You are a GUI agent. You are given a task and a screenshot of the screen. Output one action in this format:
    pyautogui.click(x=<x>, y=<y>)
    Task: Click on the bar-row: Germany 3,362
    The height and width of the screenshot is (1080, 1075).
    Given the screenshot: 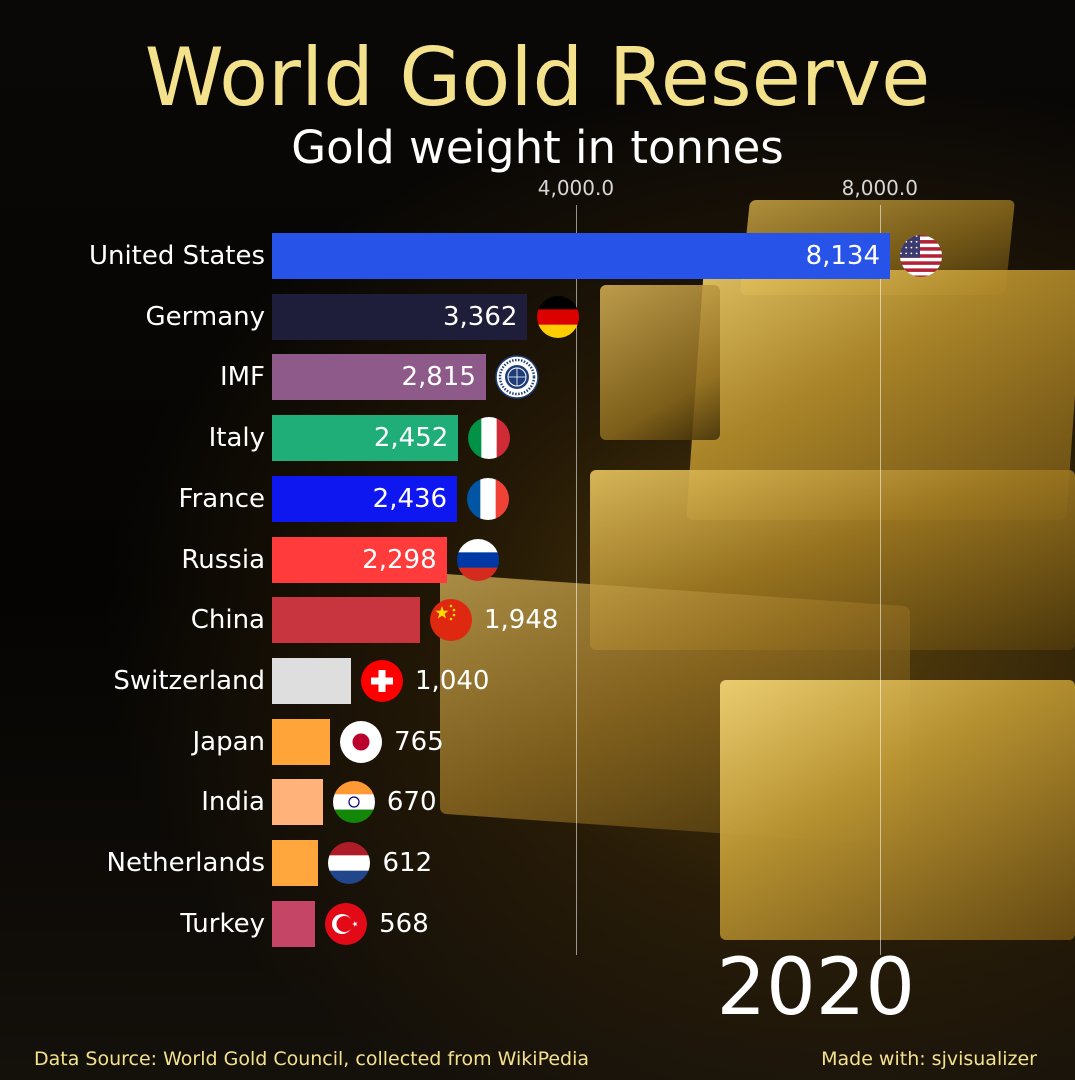 What is the action you would take?
    pyautogui.click(x=537, y=316)
    